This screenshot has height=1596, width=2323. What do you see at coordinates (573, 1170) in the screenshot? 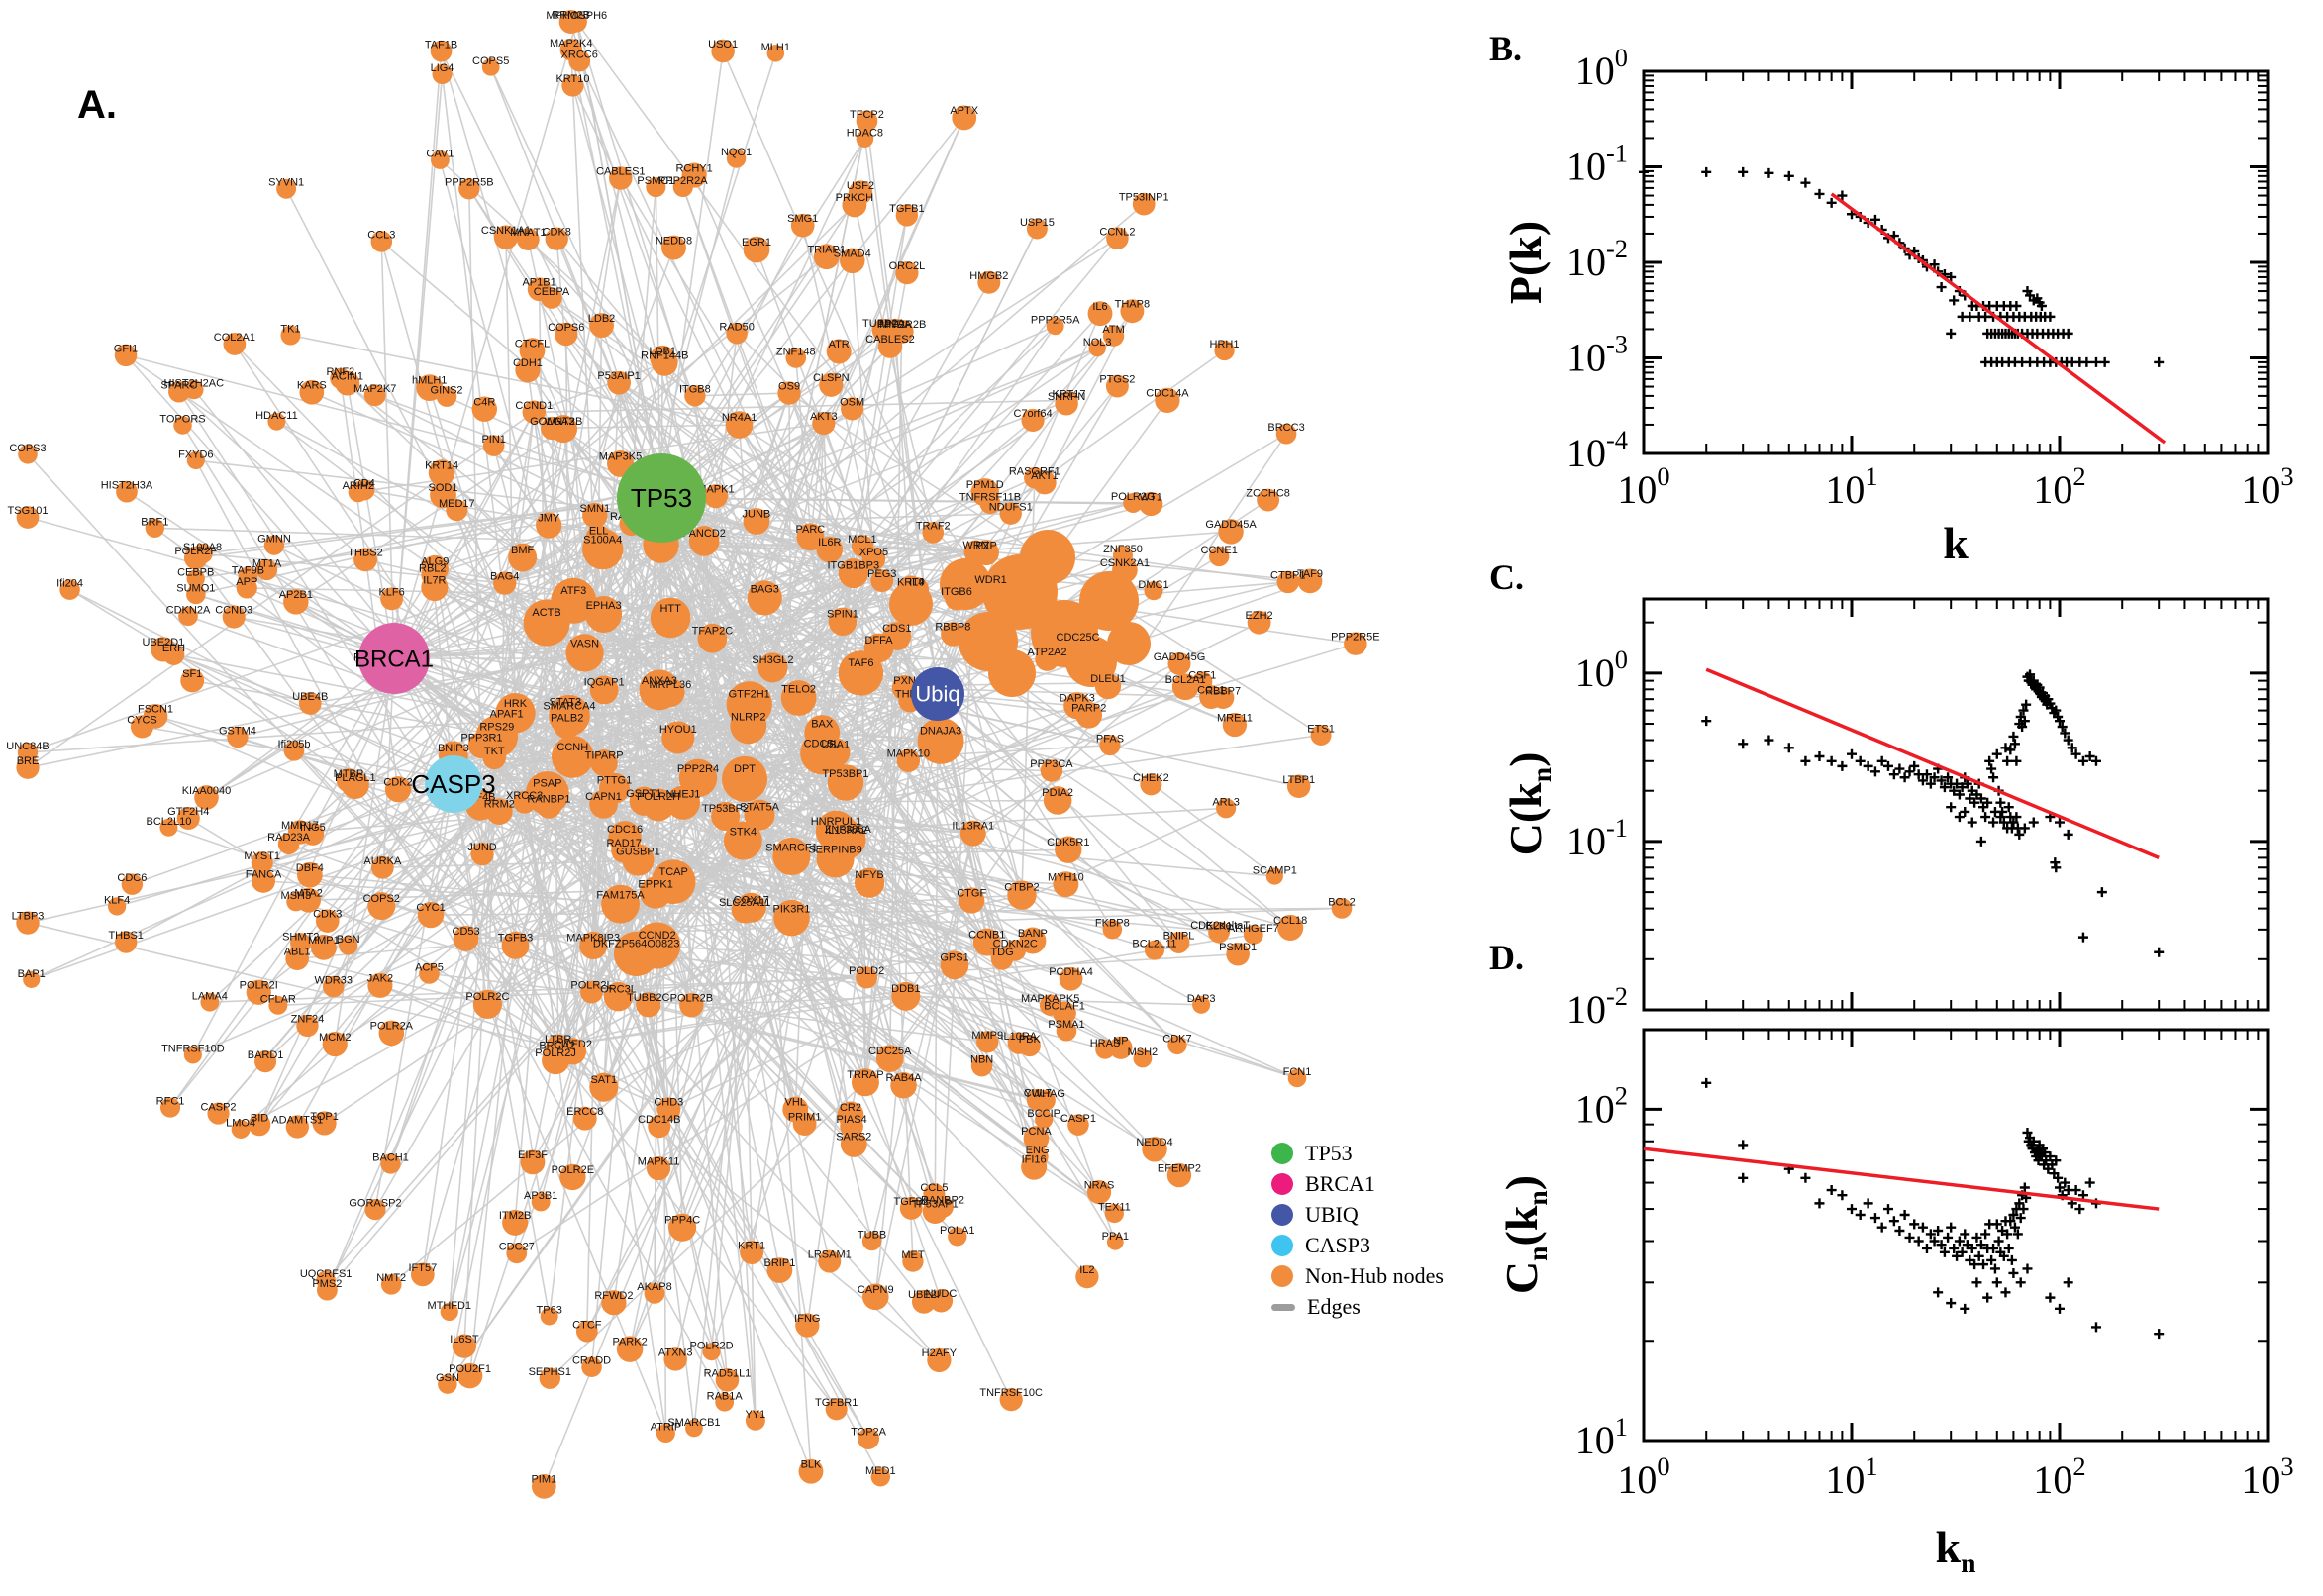
I see `gene-label: POLR2E` at bounding box center [573, 1170].